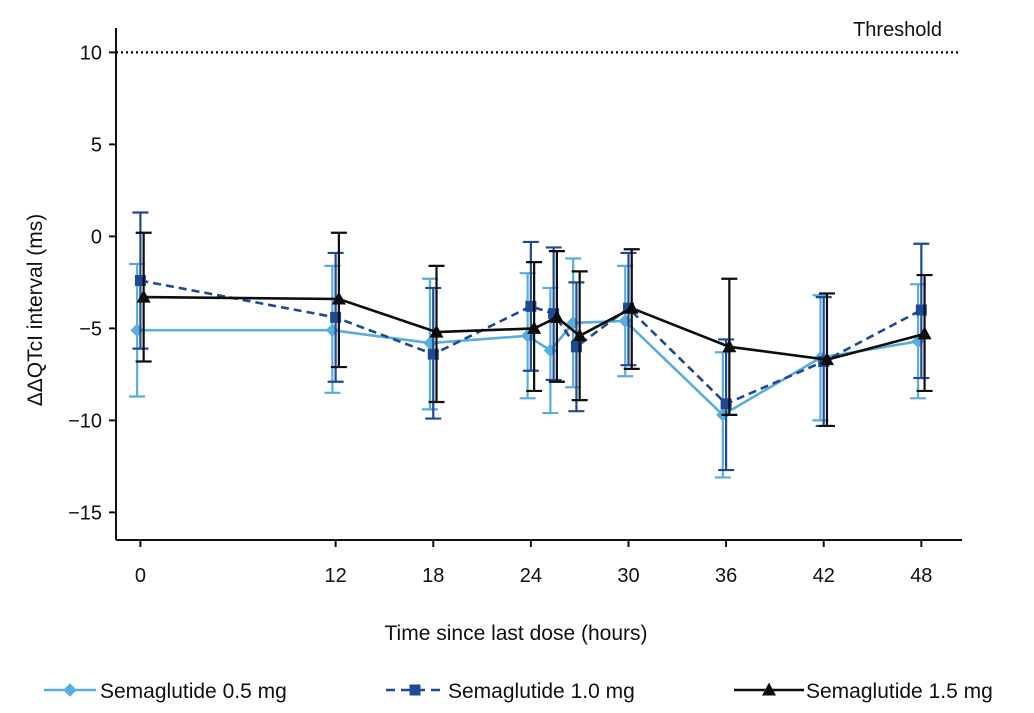 This screenshot has width=1034, height=713. I want to click on x-tick-label: 18, so click(433, 576).